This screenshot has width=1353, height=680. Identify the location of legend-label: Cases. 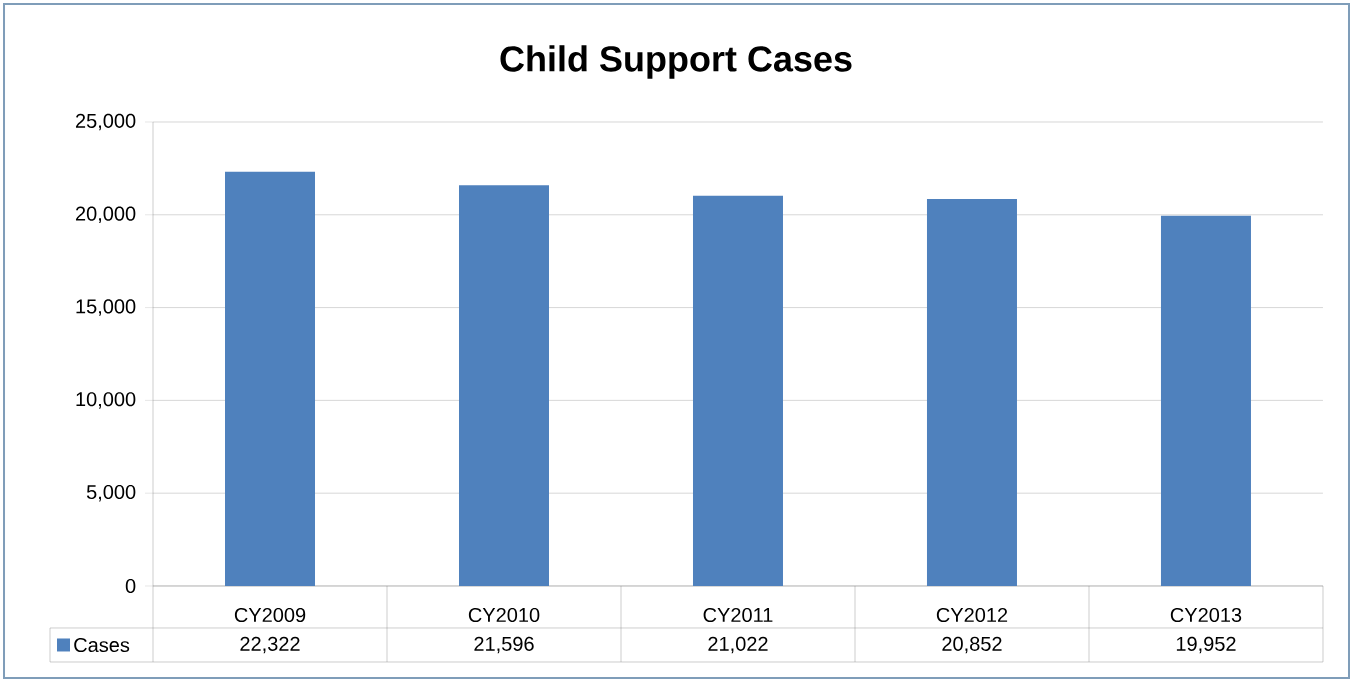
(102, 645).